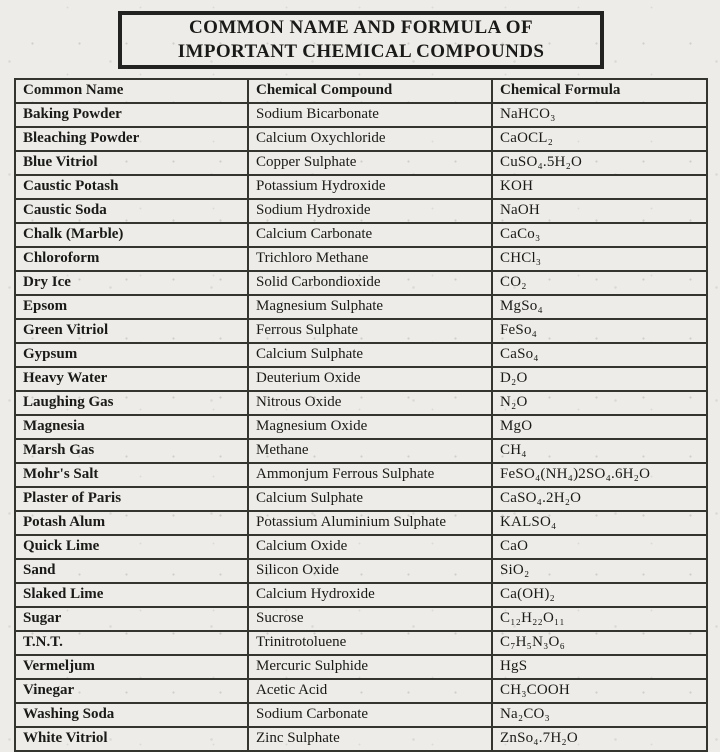 This screenshot has height=752, width=720. Describe the element at coordinates (131, 547) in the screenshot. I see `common-name-cell: Quick Lime` at that location.